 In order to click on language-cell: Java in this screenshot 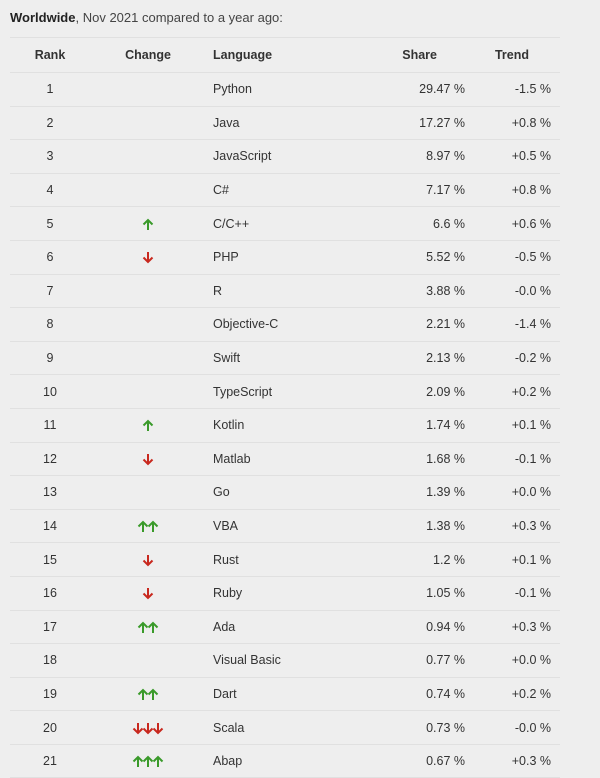, I will do `click(279, 122)`.